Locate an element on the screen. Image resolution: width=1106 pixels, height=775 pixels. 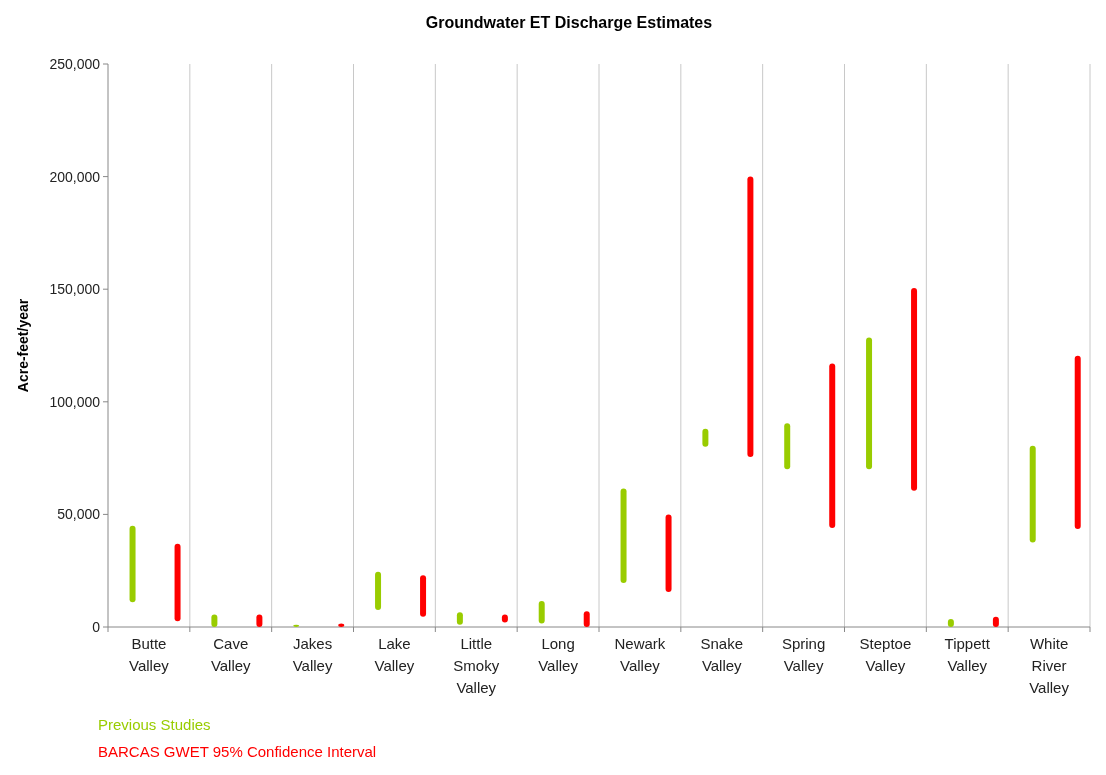
x-tick-label: Tippett Valley is located at coordinates (967, 654).